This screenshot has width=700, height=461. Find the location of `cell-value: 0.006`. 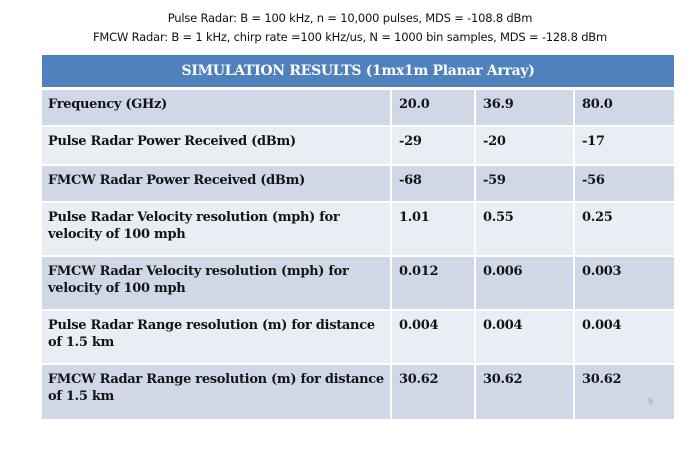

cell-value: 0.006 is located at coordinates (525, 283).